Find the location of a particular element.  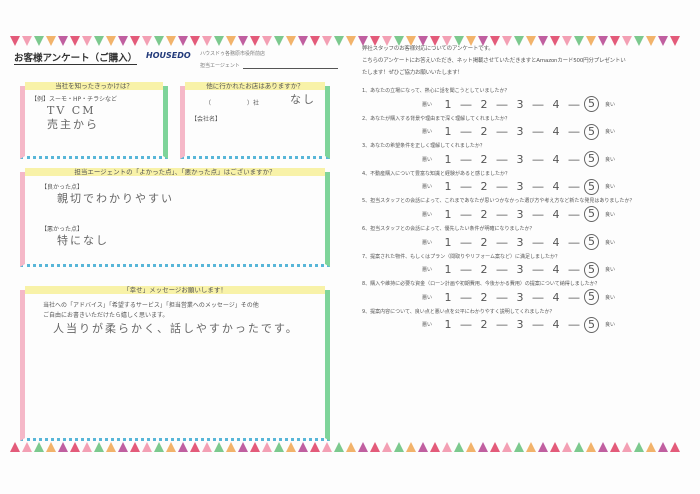

intro-line-1: 弊社スタッフのお客様対応についてのアンケートです。 is located at coordinates (428, 49).